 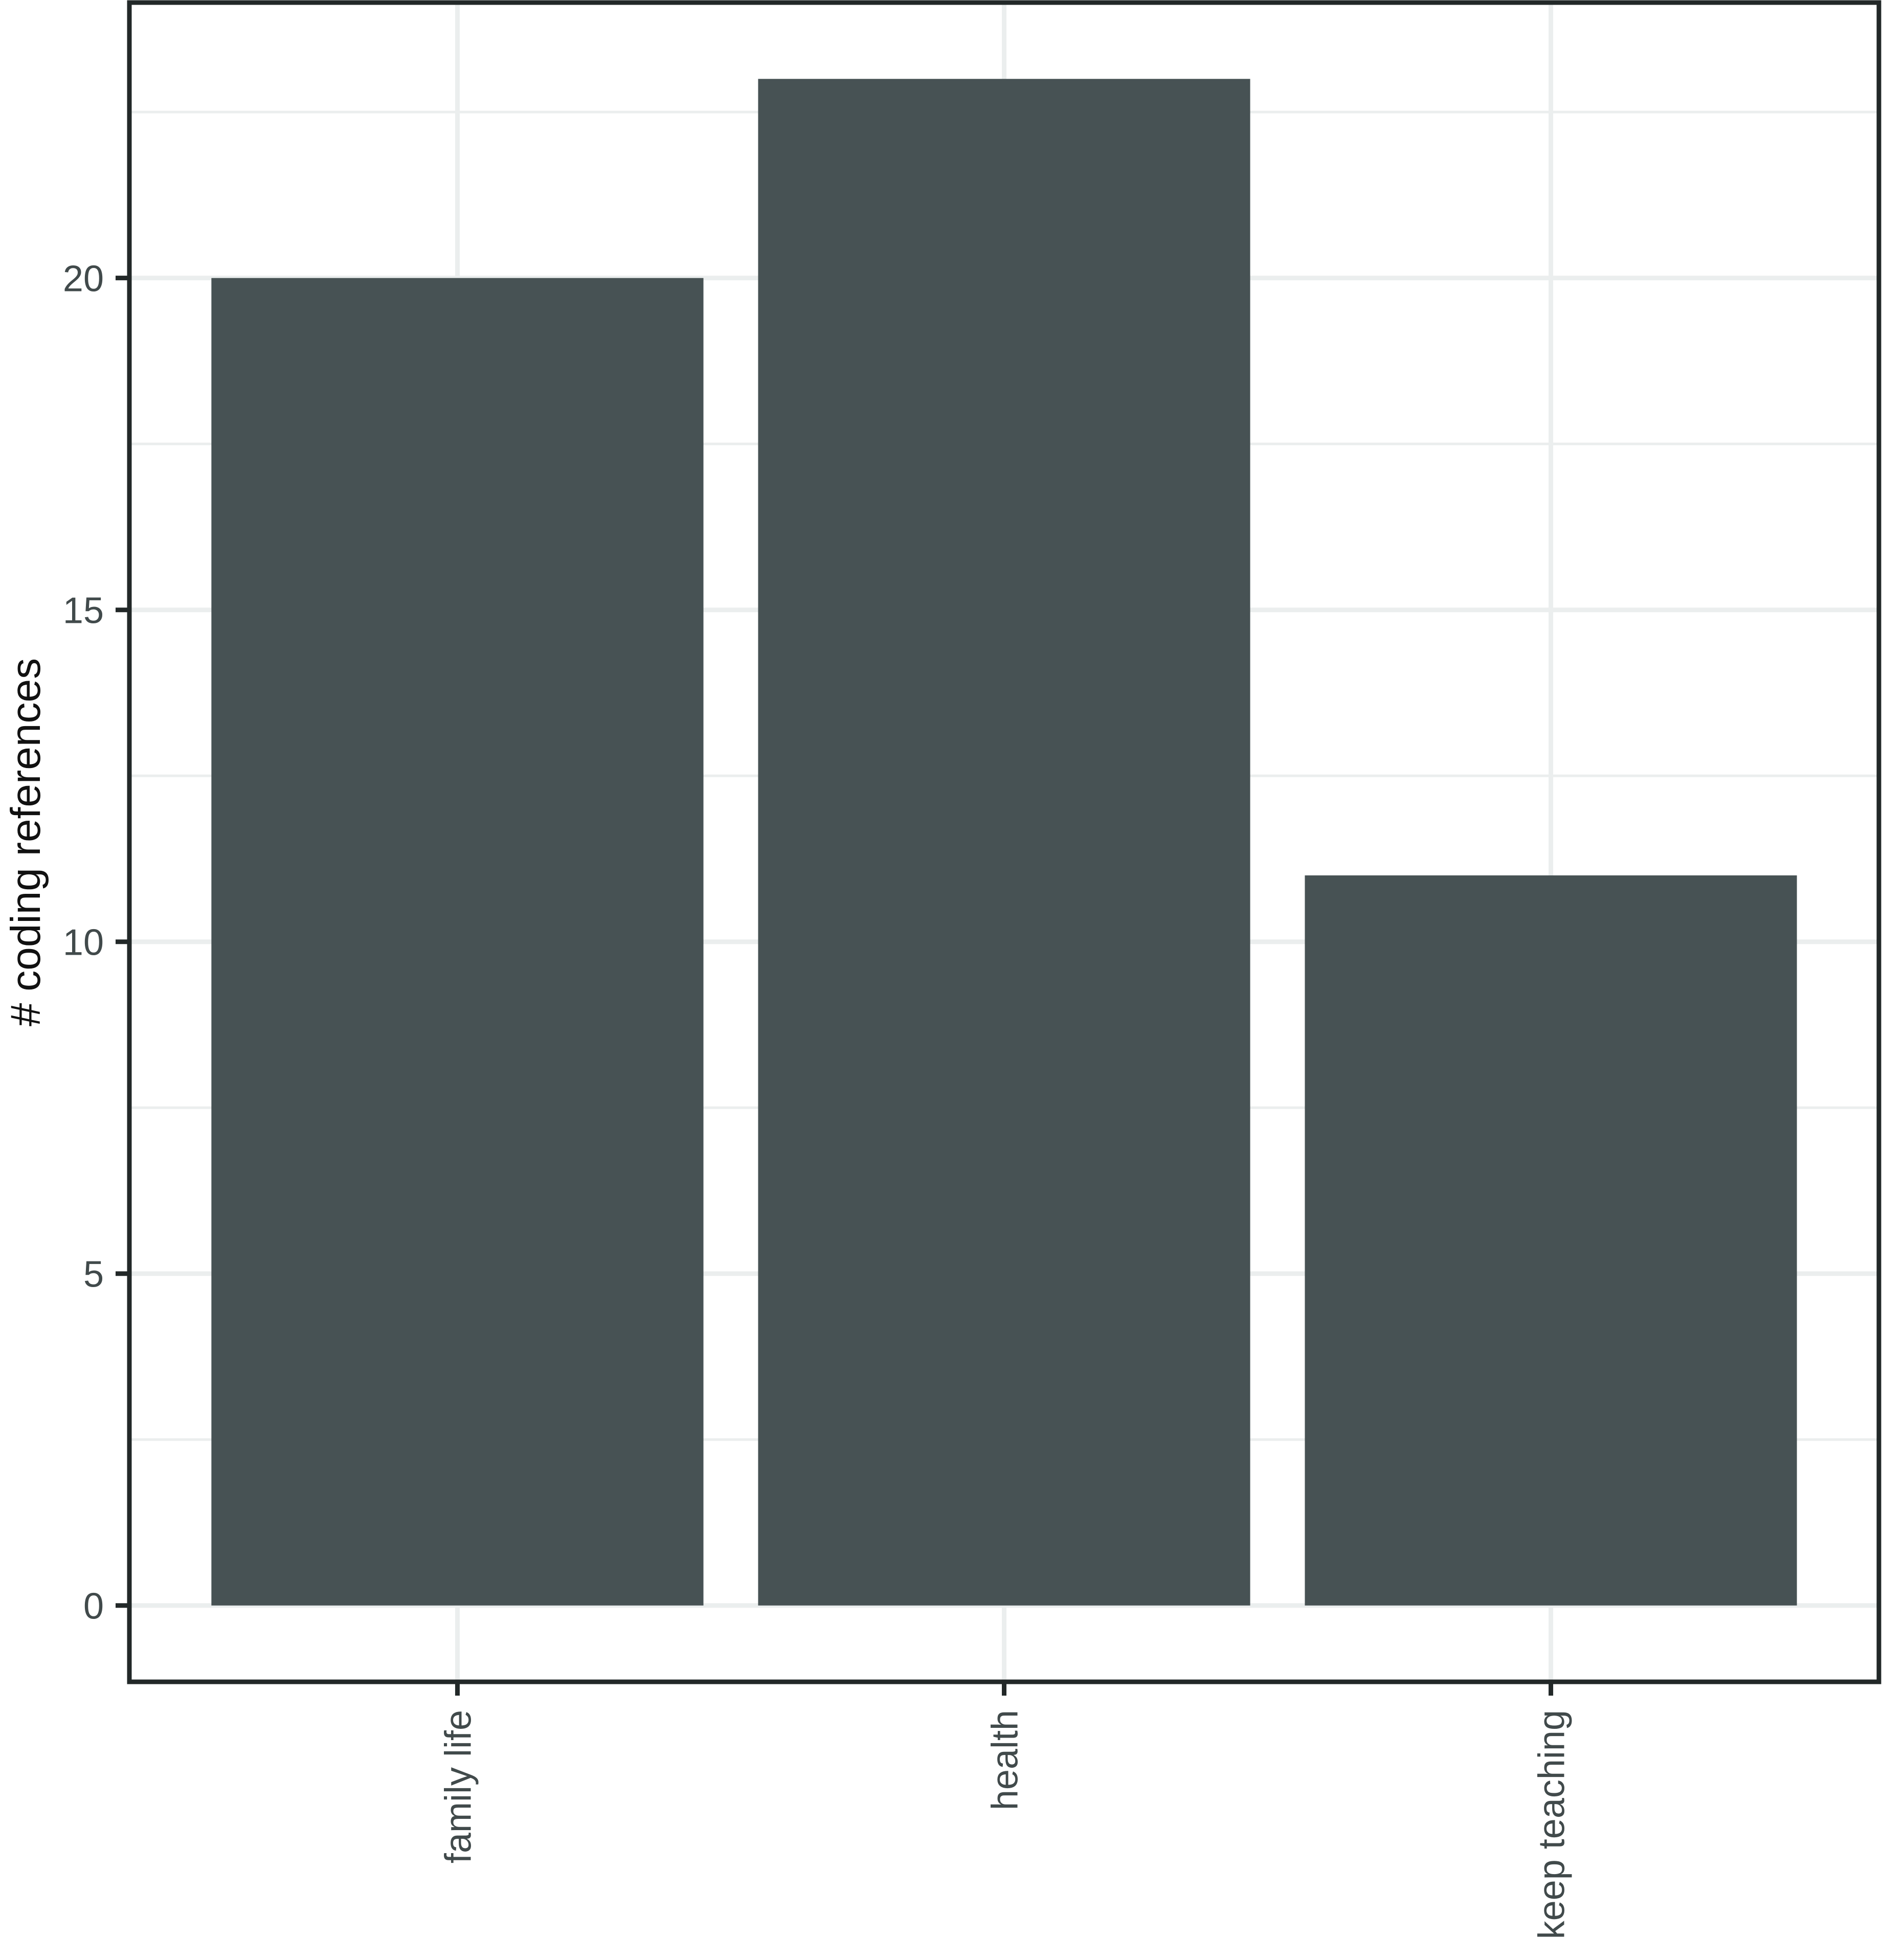 I want to click on x-axis-ticks: family life health keep teaching, so click(x=1005, y=1811).